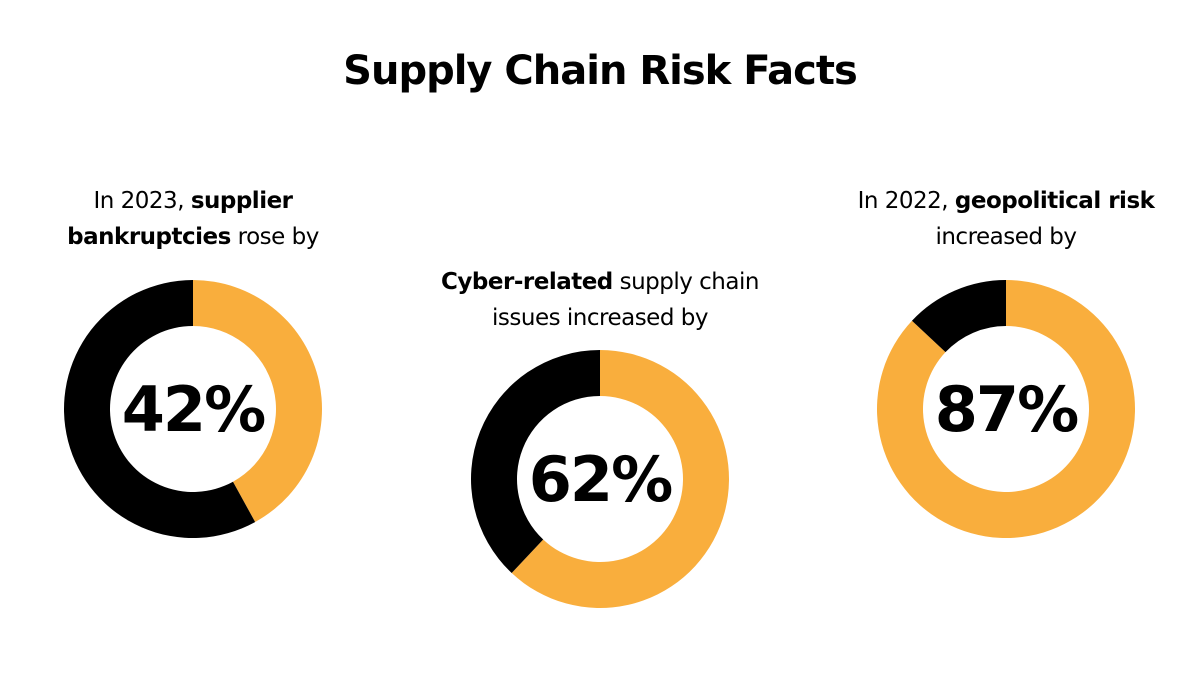 The width and height of the screenshot is (1200, 700). Describe the element at coordinates (686, 282) in the screenshot. I see `caption-text: supply chain` at that location.